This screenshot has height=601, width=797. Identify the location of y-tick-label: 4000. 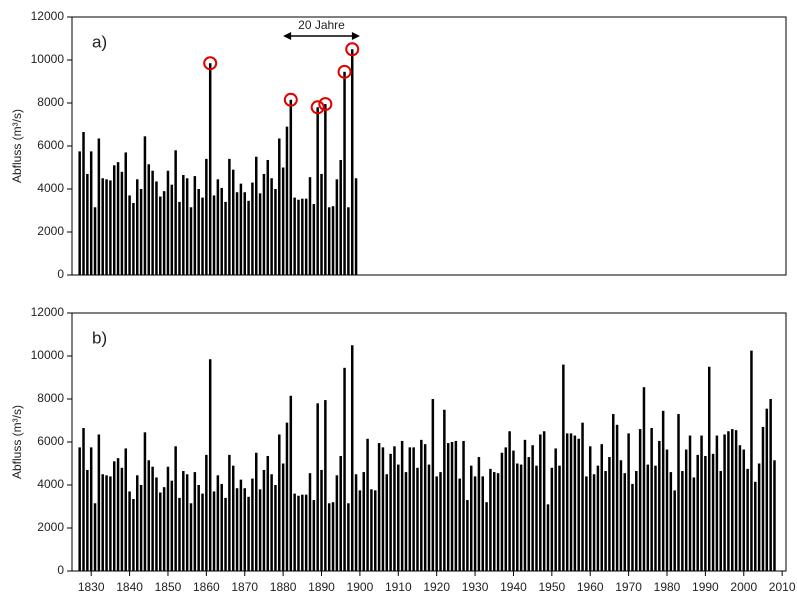
(50, 188).